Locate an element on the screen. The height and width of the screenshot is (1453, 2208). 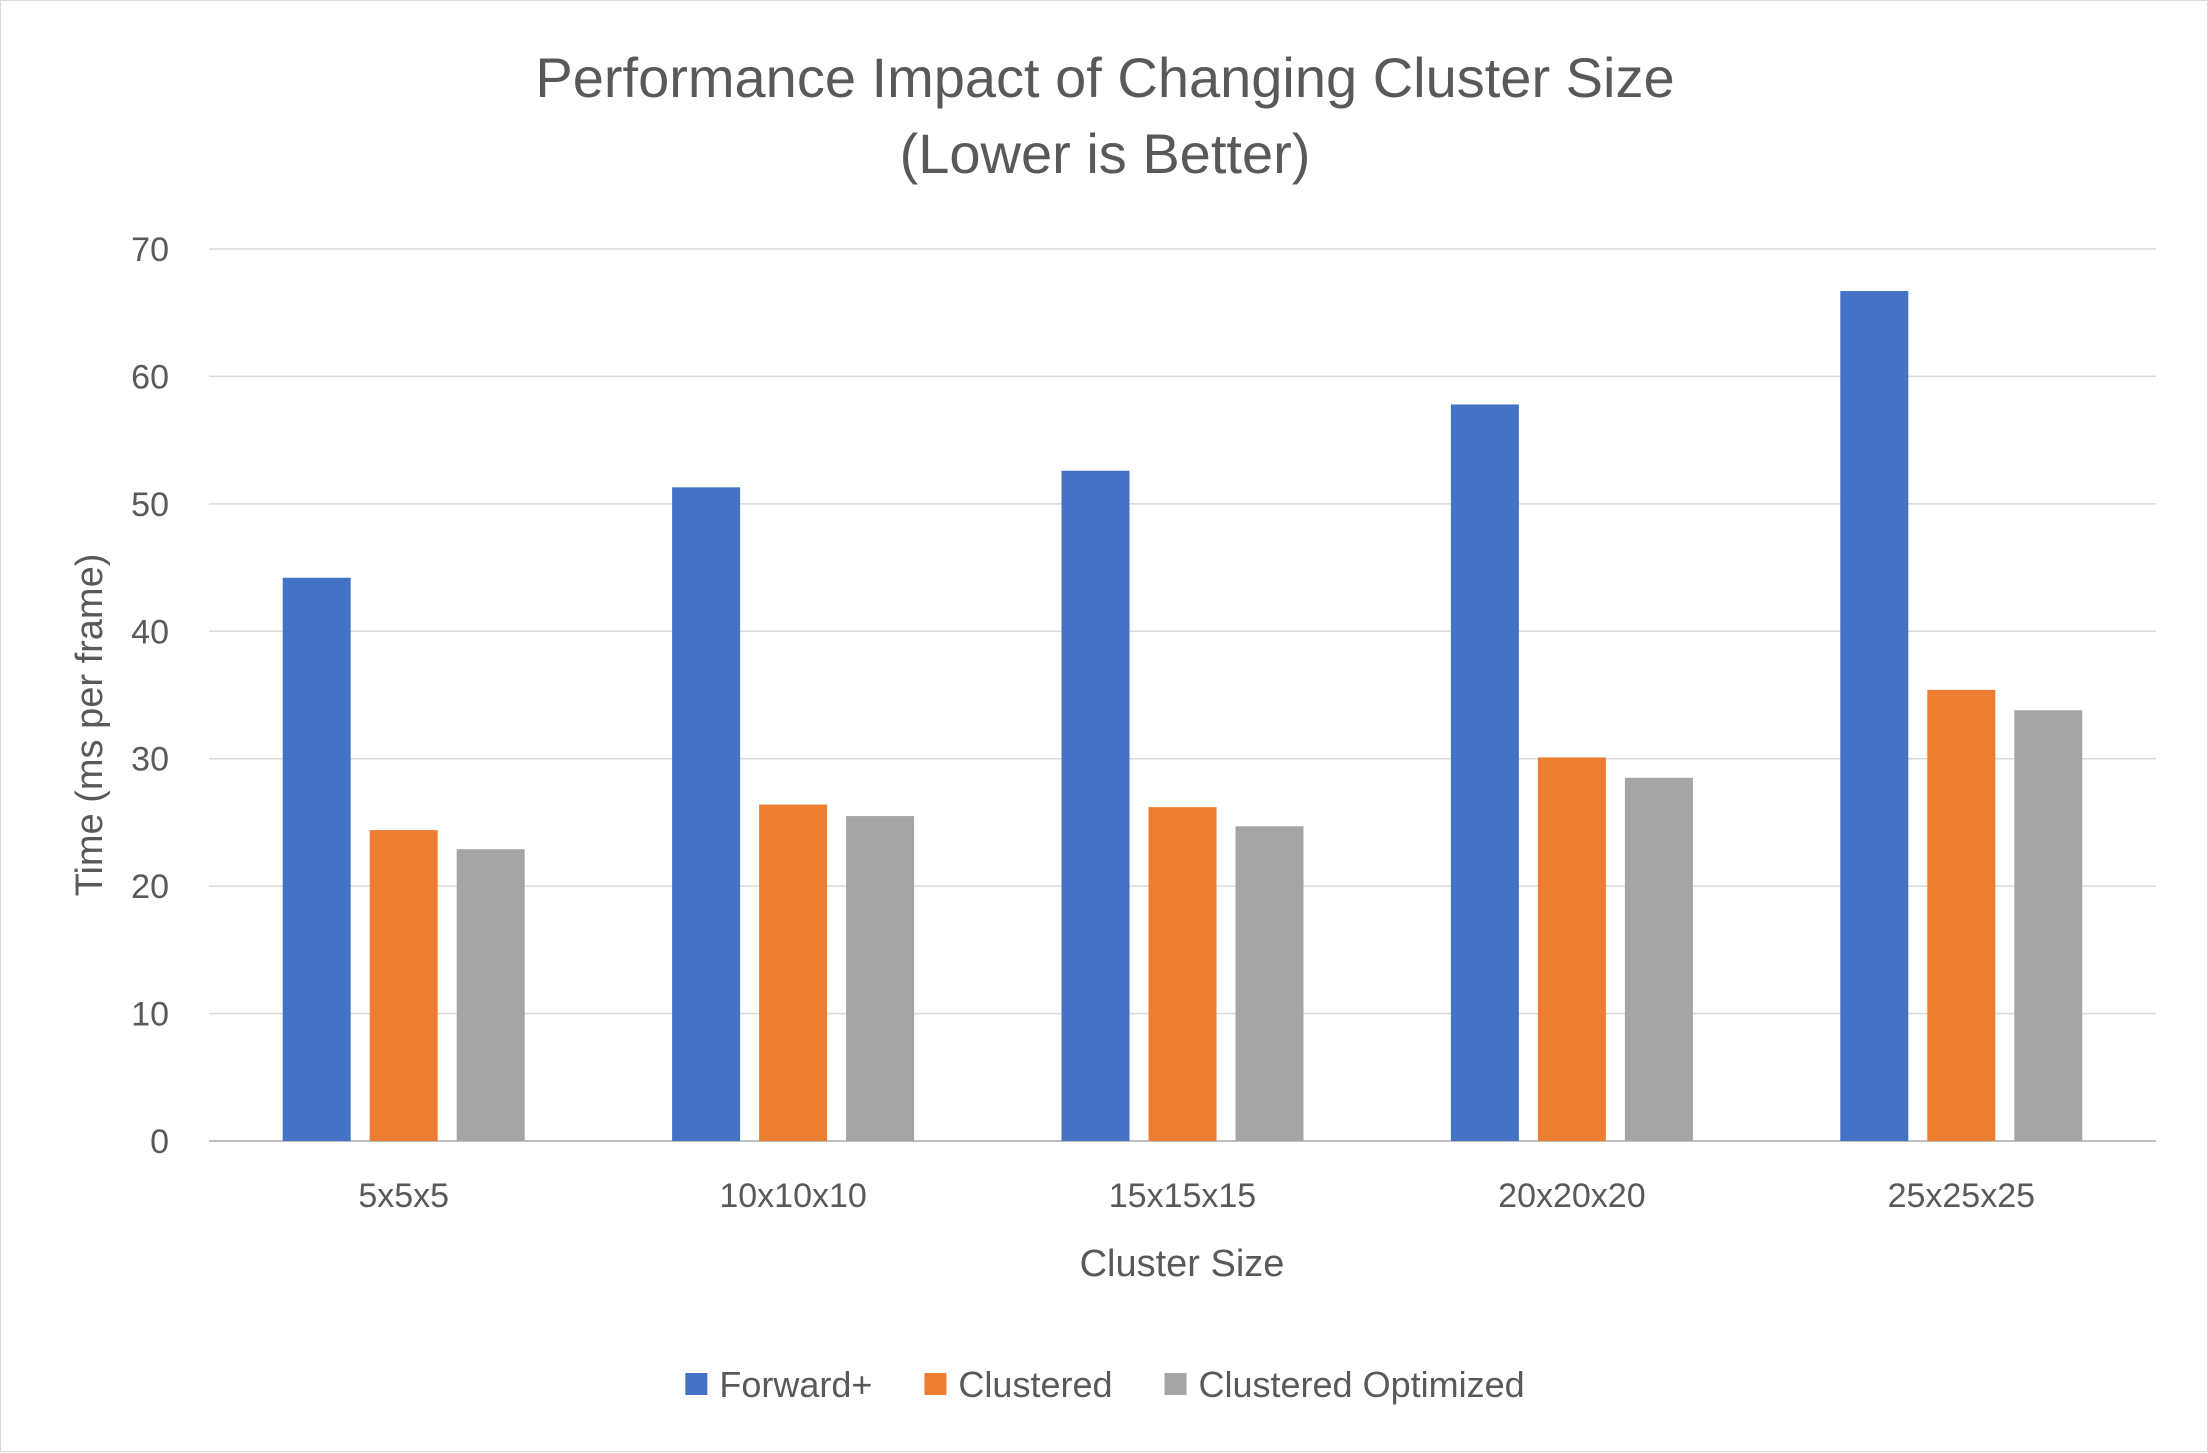
y-tick-label: 0 is located at coordinates (159, 1142).